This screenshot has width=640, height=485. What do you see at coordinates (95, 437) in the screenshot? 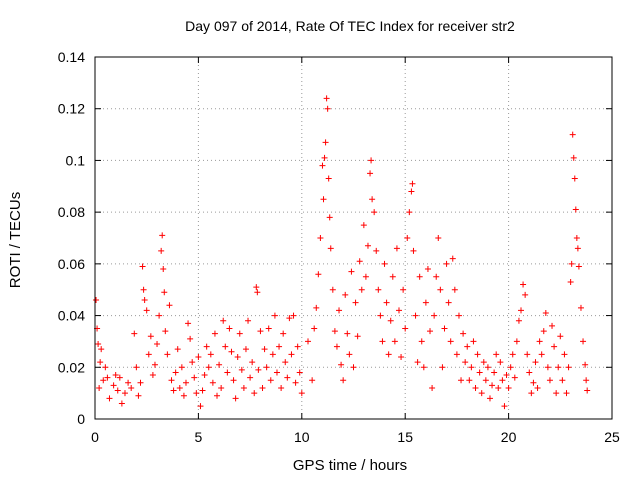
I see `x-tick-label: 0` at bounding box center [95, 437].